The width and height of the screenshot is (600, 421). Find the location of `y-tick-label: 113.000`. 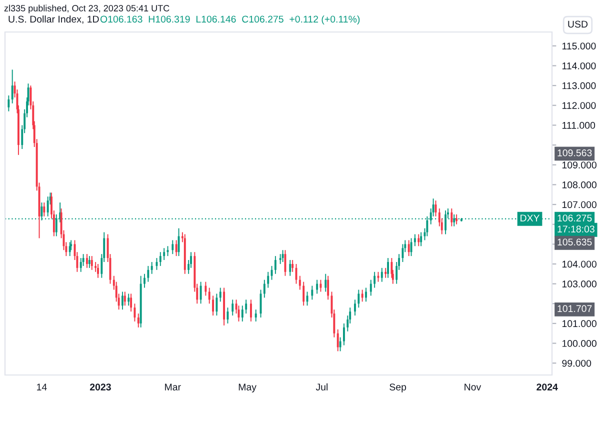

y-tick-label: 113.000 is located at coordinates (579, 86).